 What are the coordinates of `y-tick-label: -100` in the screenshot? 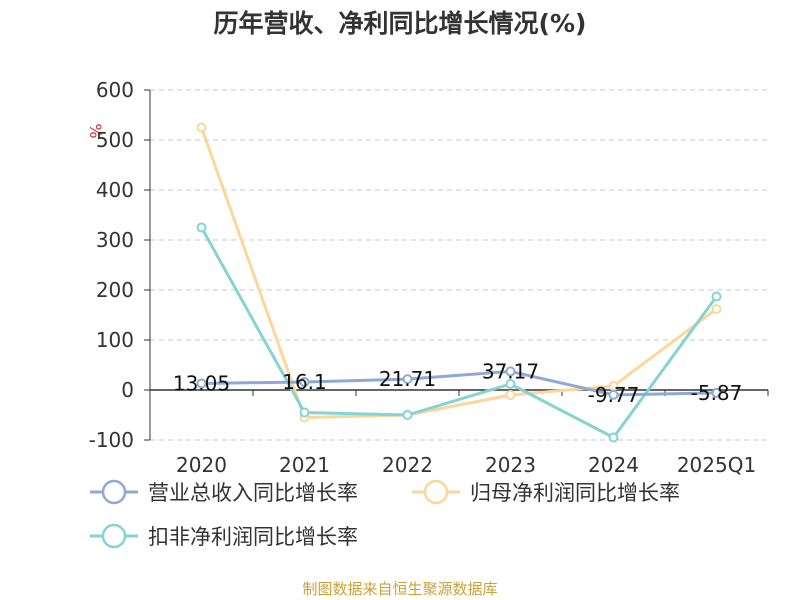 It's located at (111, 440).